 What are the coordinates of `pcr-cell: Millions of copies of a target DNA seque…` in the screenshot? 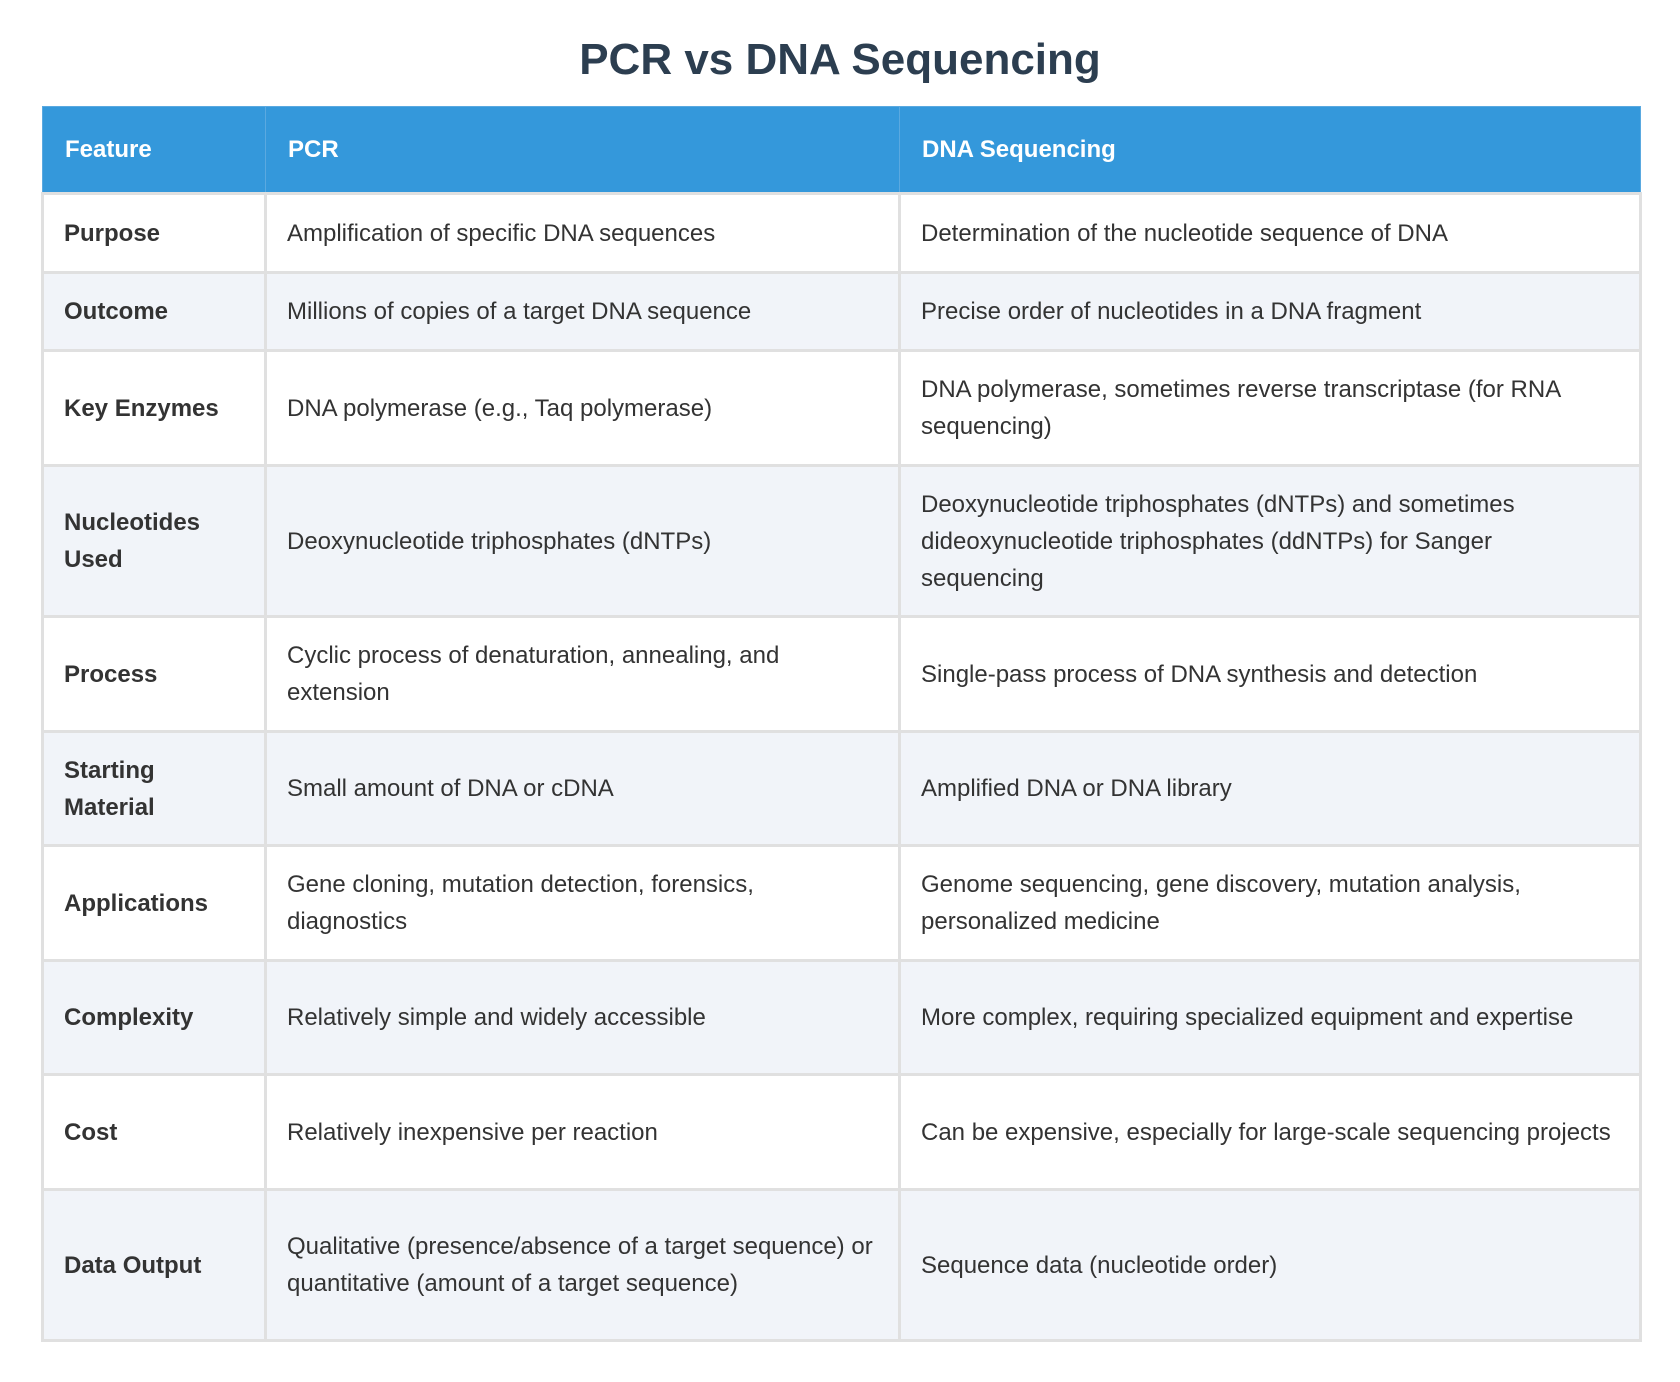 It's located at (582, 311).